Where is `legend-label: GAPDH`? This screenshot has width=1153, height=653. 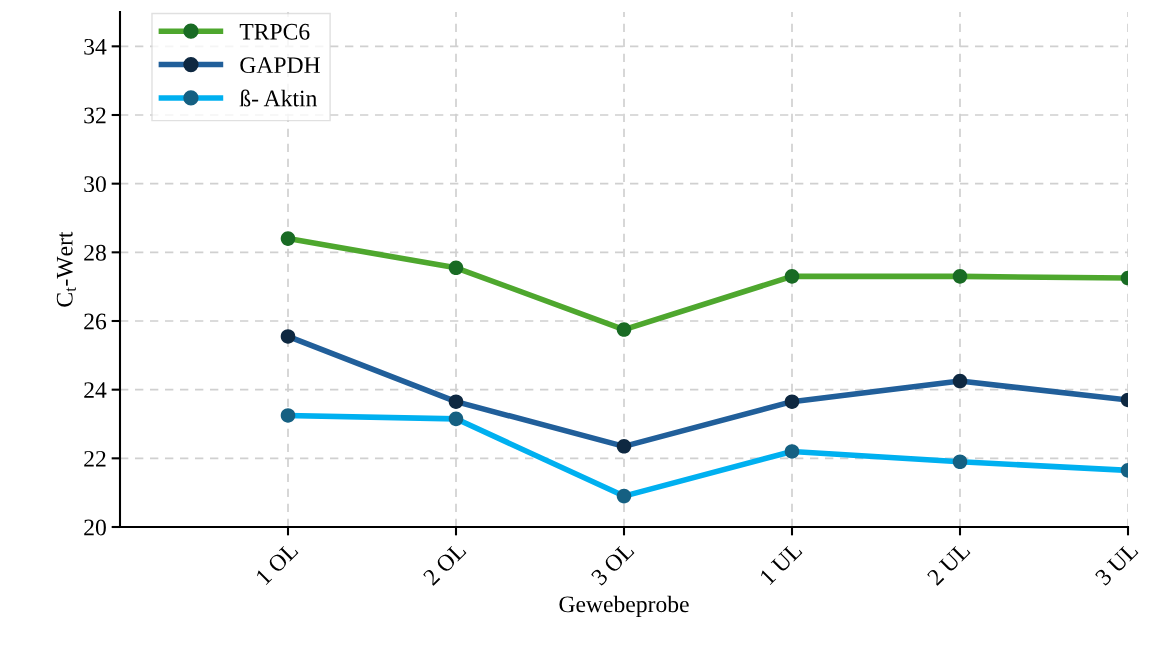 legend-label: GAPDH is located at coordinates (280, 65).